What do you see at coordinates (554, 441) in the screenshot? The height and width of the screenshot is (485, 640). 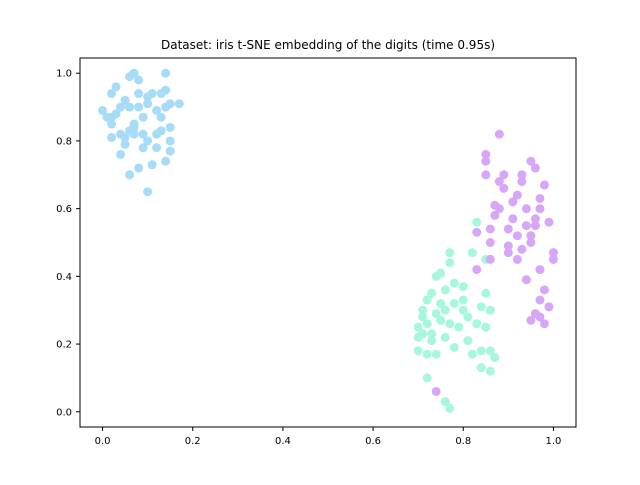 I see `x-tick-label: 1.0` at bounding box center [554, 441].